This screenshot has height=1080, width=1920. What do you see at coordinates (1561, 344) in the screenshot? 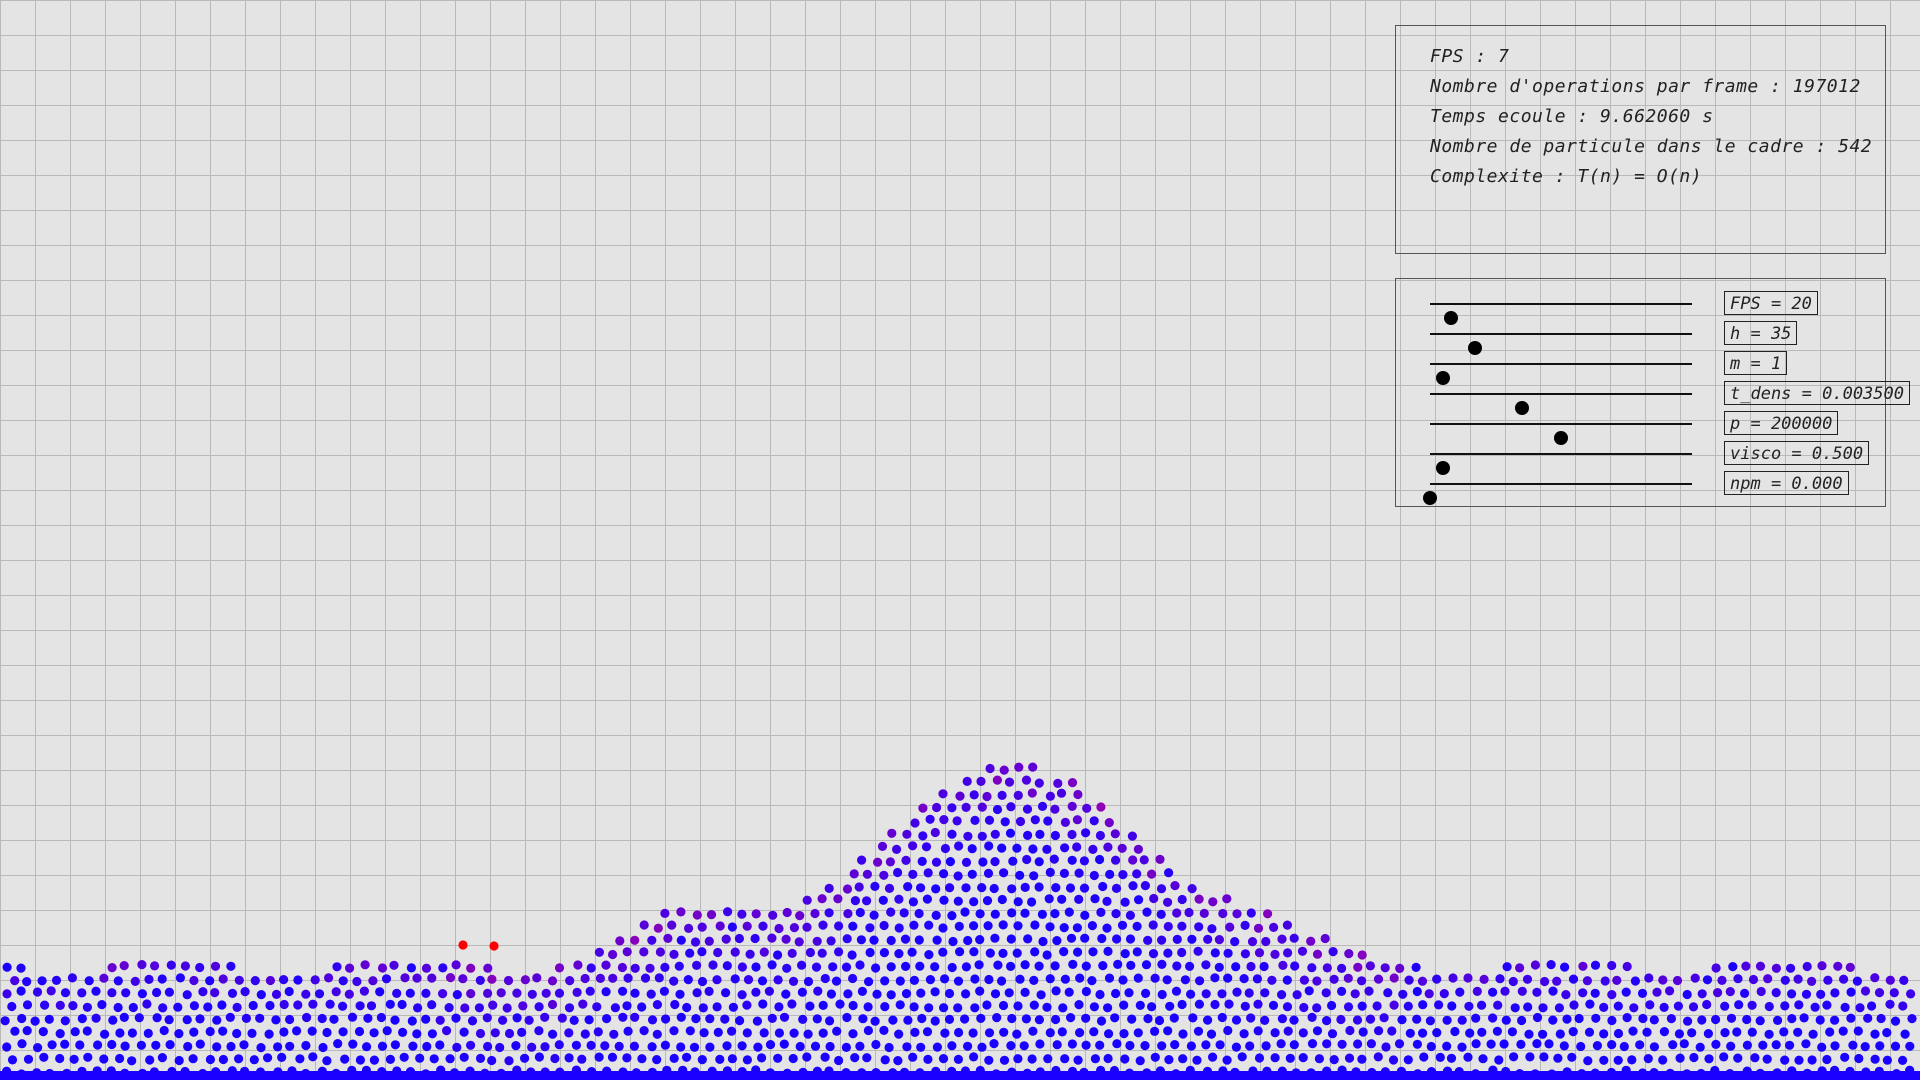
I see `h-slider-track` at bounding box center [1561, 344].